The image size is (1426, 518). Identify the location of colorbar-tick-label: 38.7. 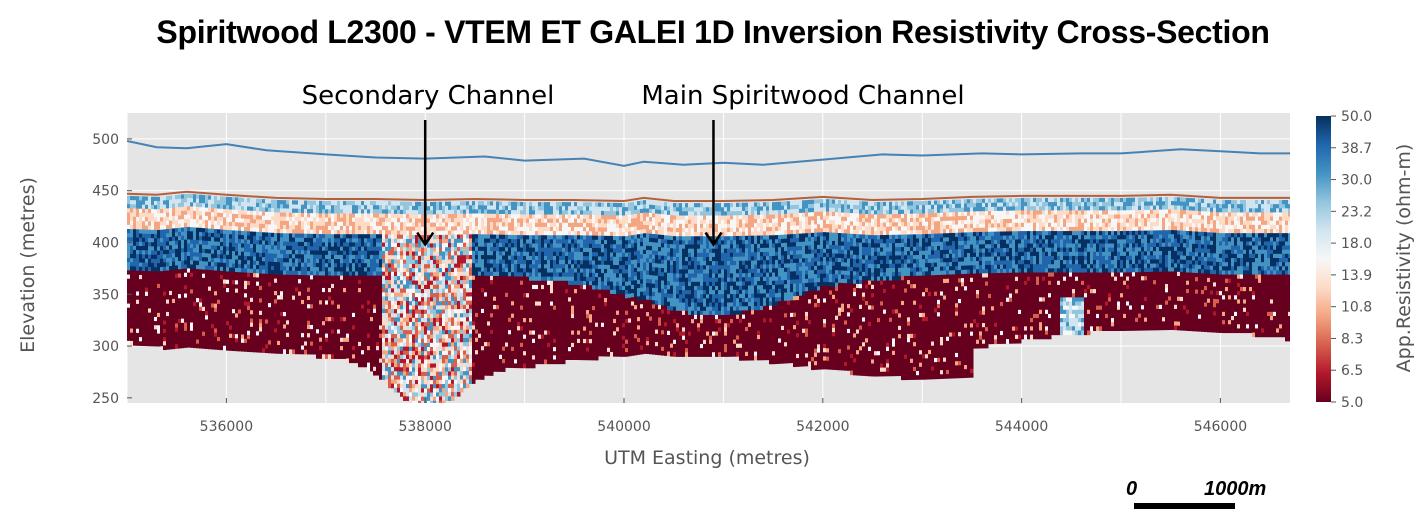
(1356, 149).